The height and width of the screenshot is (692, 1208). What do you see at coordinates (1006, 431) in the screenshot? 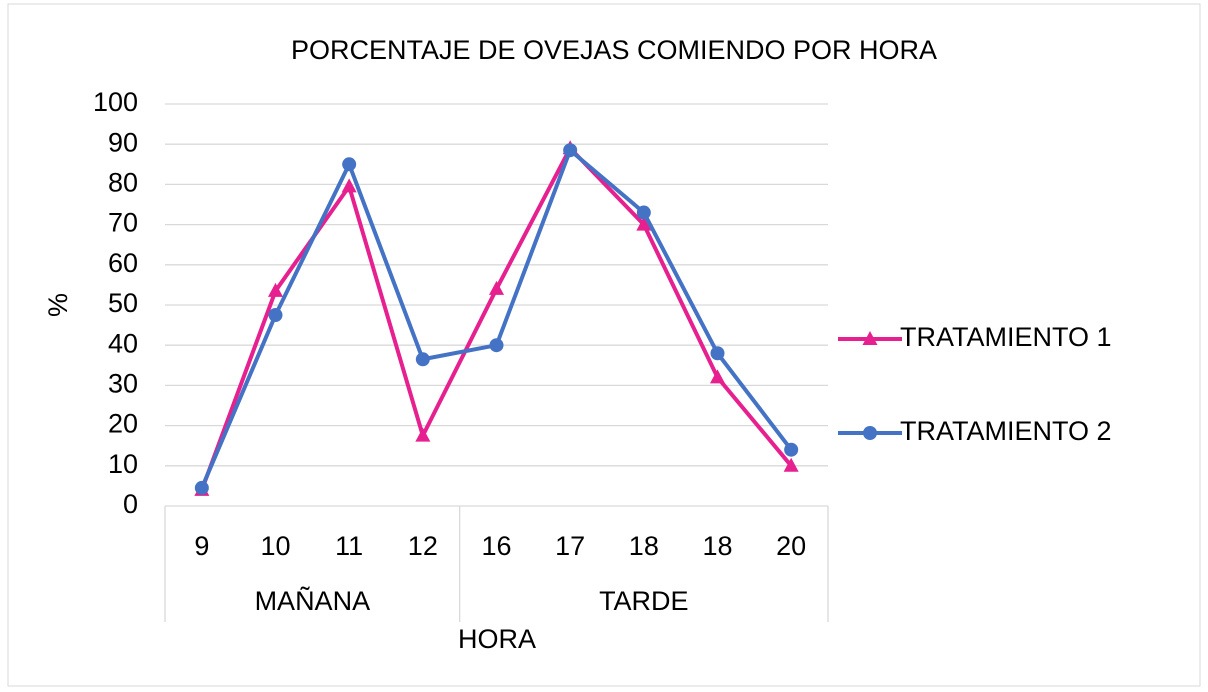
I see `legend-label: TRATAMIENTO 2` at bounding box center [1006, 431].